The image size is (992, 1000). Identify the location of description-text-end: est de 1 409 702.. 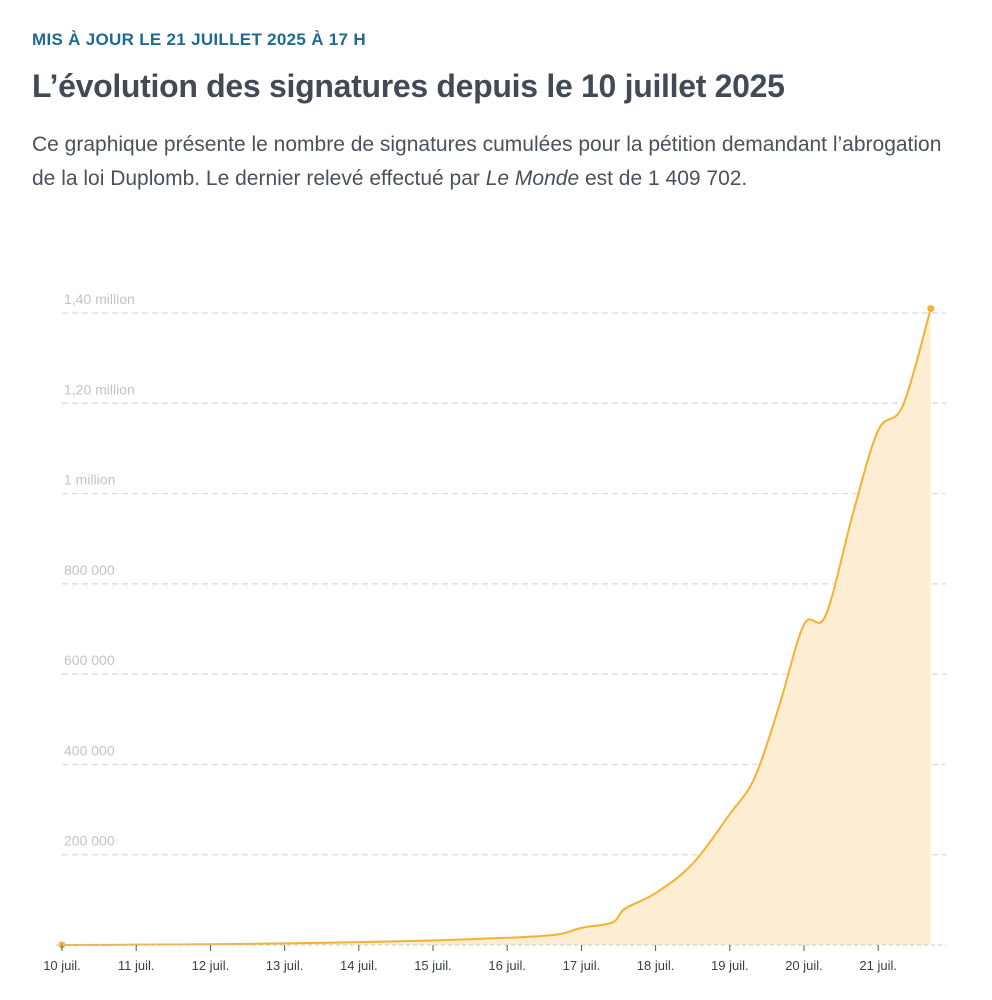
(663, 178).